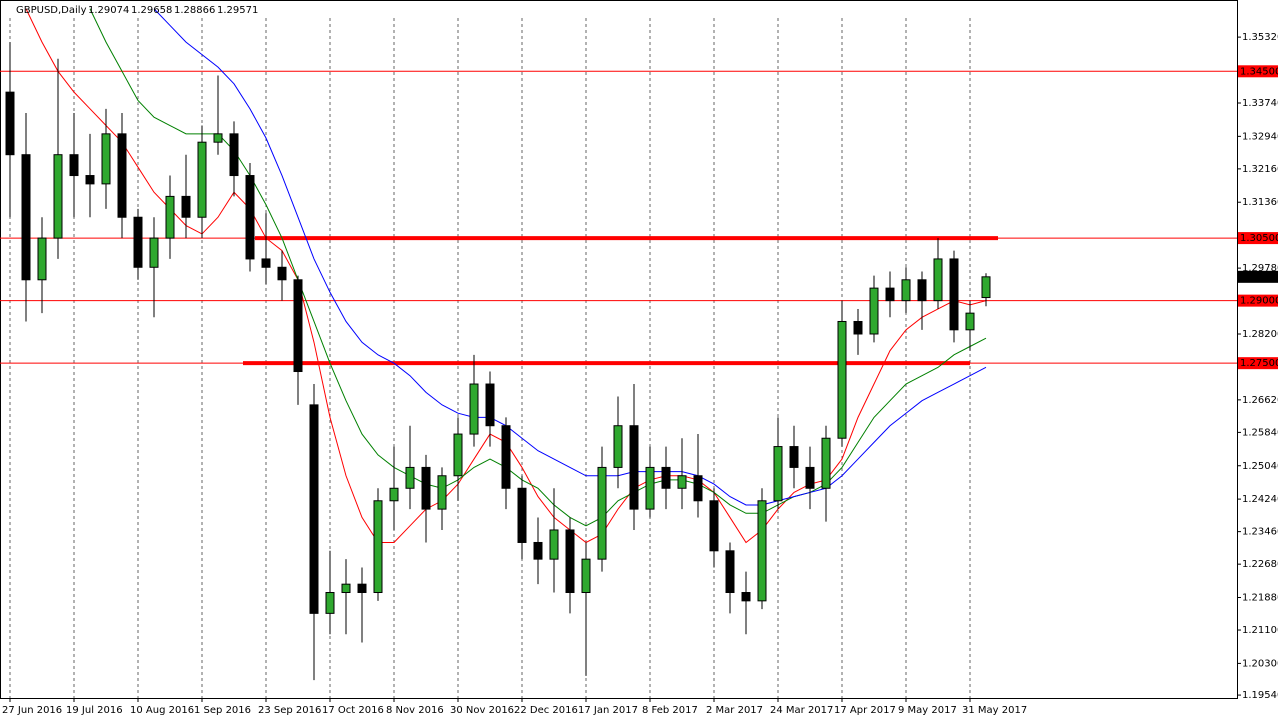 Image resolution: width=1278 pixels, height=722 pixels. I want to click on header-low: 1.28866, so click(194, 10).